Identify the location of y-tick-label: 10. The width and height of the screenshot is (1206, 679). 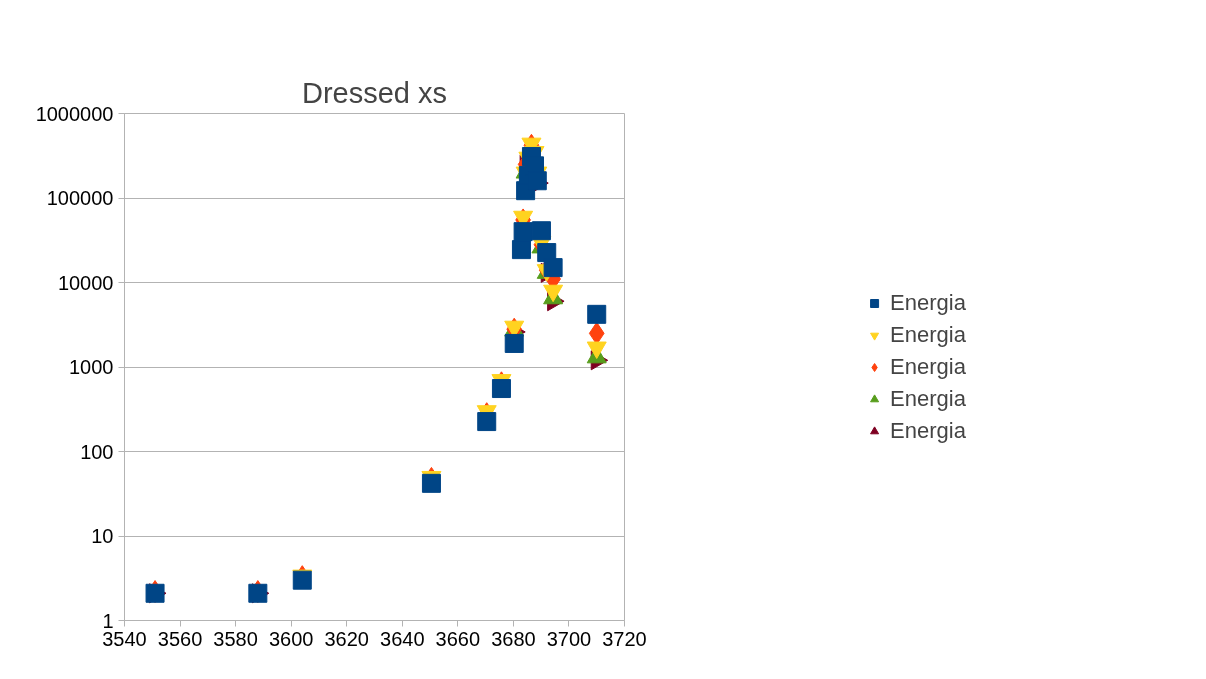
(102, 536).